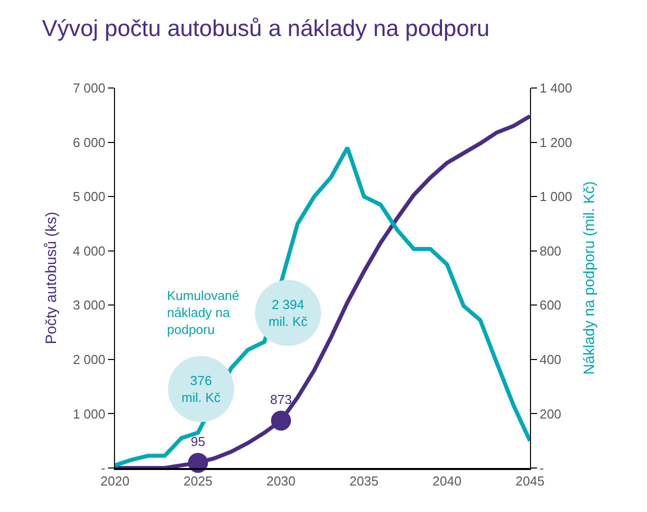 This screenshot has width=647, height=512. I want to click on y2-tick-label: 1 000, so click(556, 196).